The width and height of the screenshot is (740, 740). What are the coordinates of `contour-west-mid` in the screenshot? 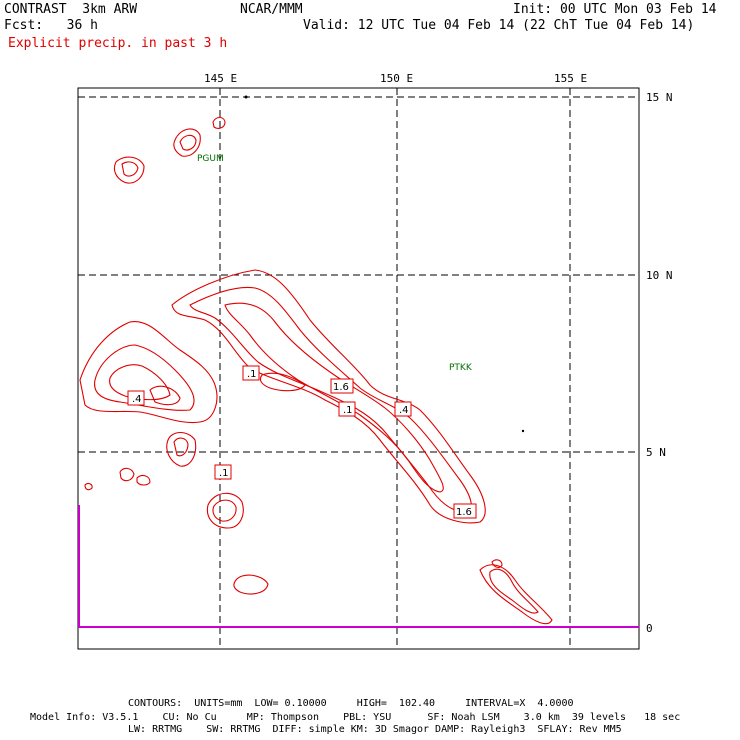 It's located at (144, 377).